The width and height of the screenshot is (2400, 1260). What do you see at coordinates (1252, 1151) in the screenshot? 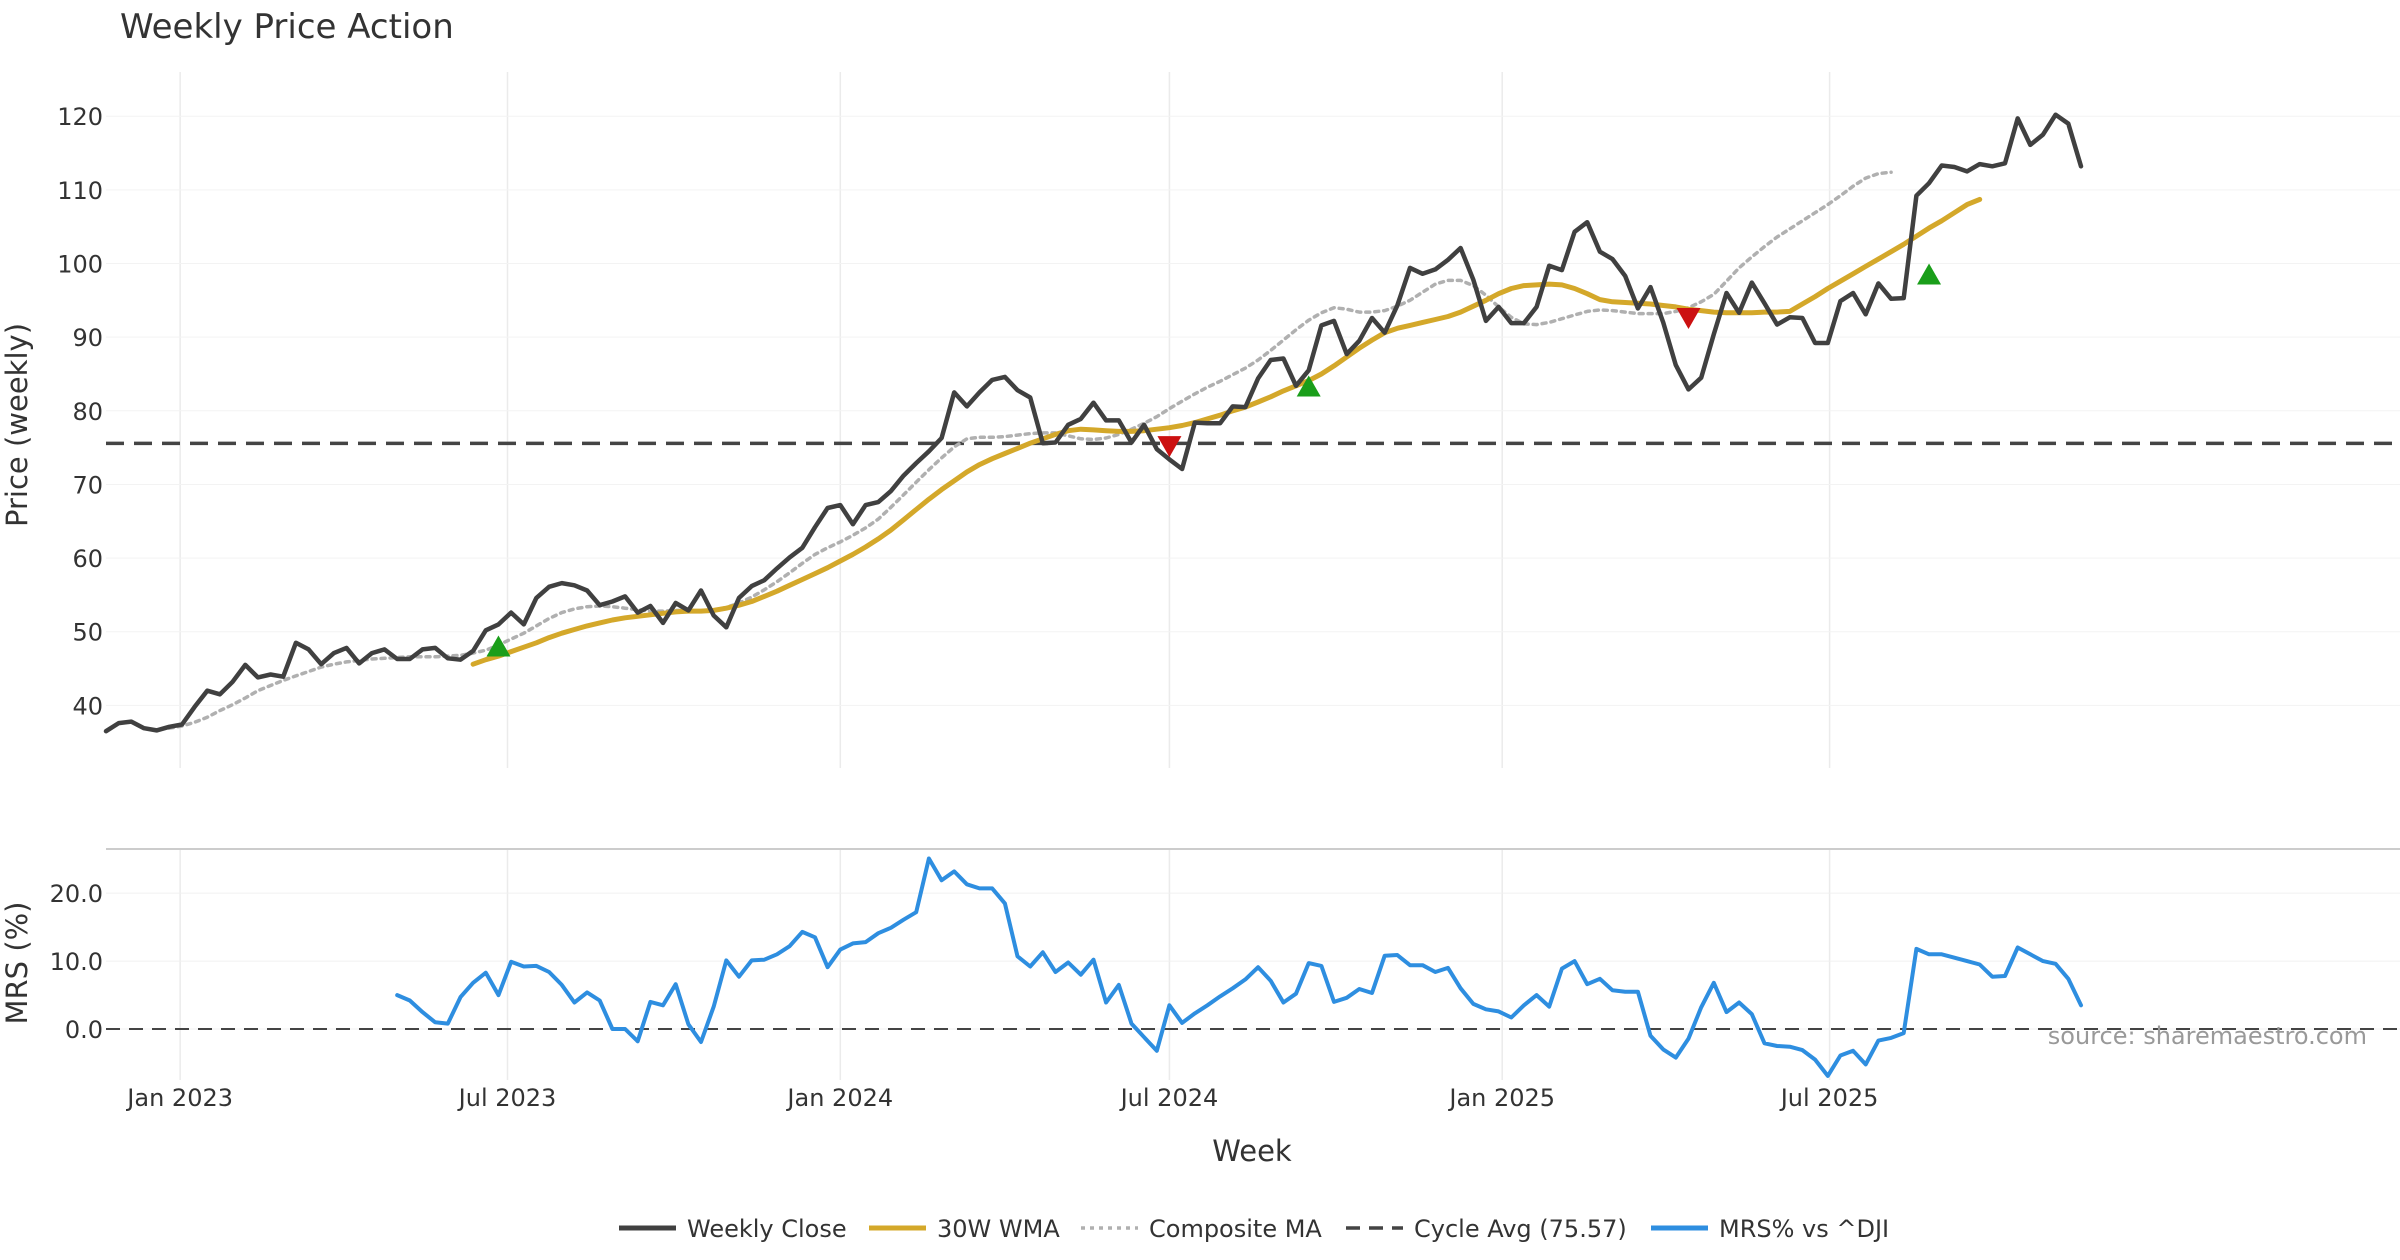
I see `x-axis-label: Week` at bounding box center [1252, 1151].